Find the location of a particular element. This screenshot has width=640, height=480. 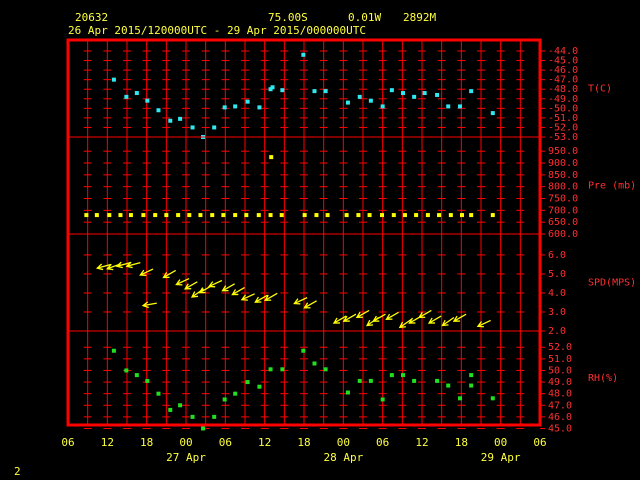

y-tick-label: -50.0 is located at coordinates (563, 108).